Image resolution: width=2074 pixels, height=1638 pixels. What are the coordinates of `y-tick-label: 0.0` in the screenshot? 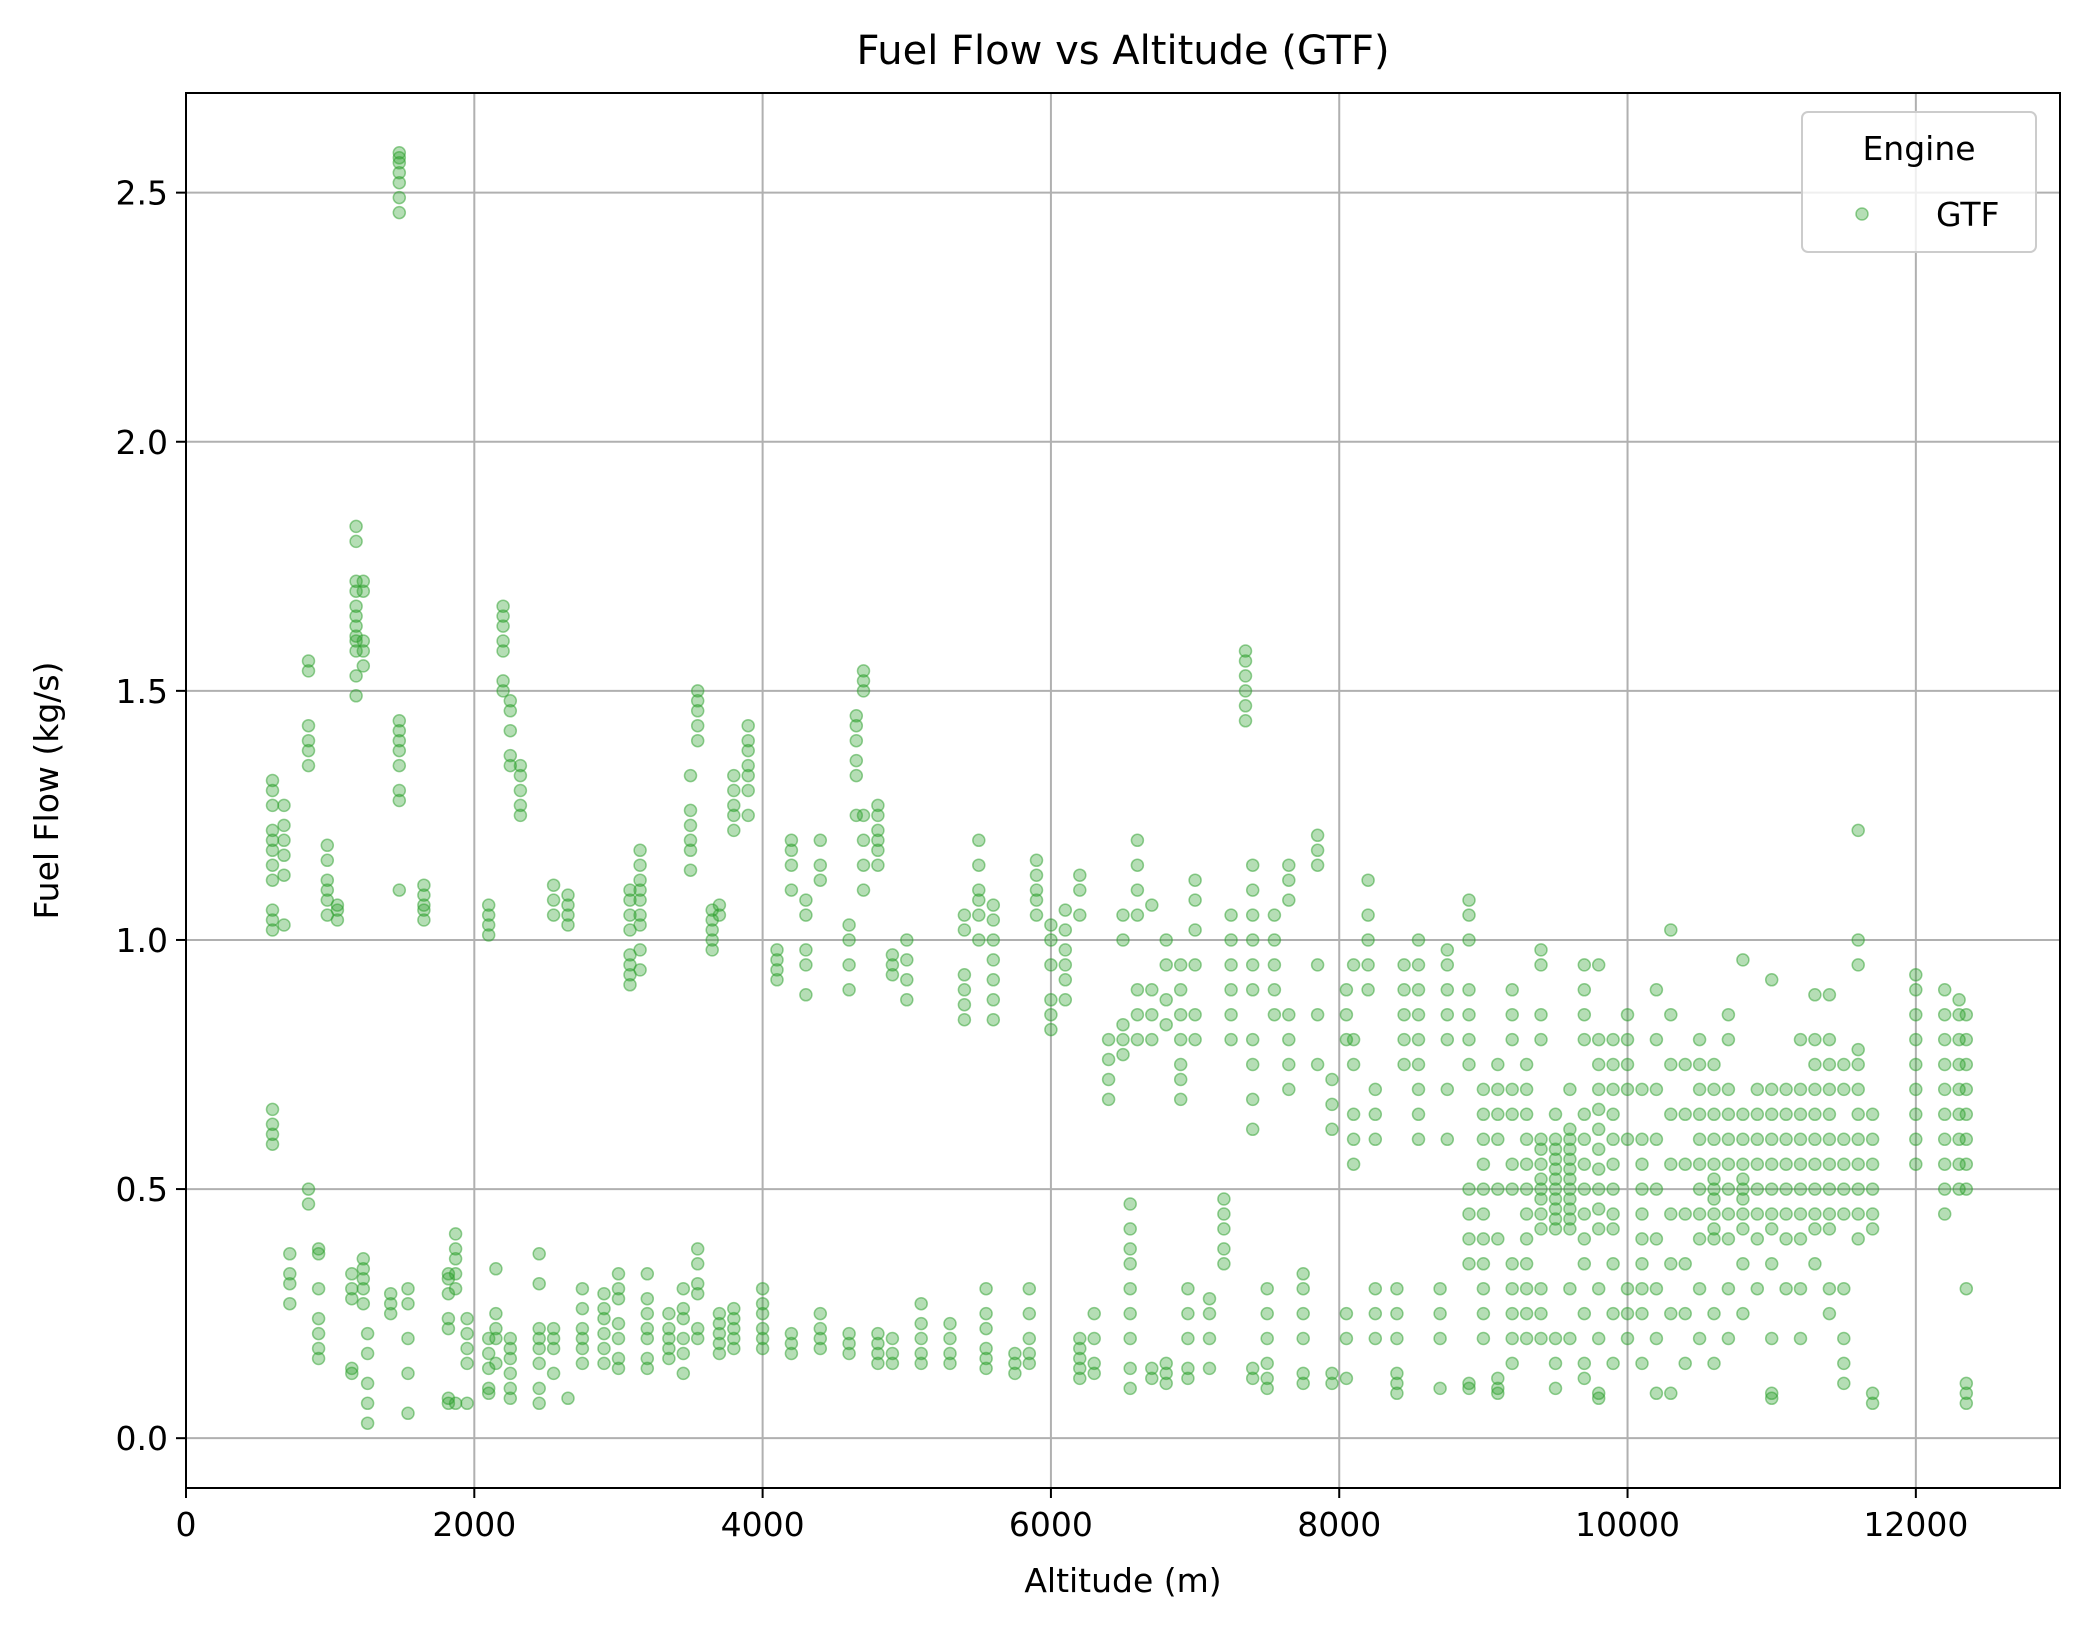 It's located at (142, 1438).